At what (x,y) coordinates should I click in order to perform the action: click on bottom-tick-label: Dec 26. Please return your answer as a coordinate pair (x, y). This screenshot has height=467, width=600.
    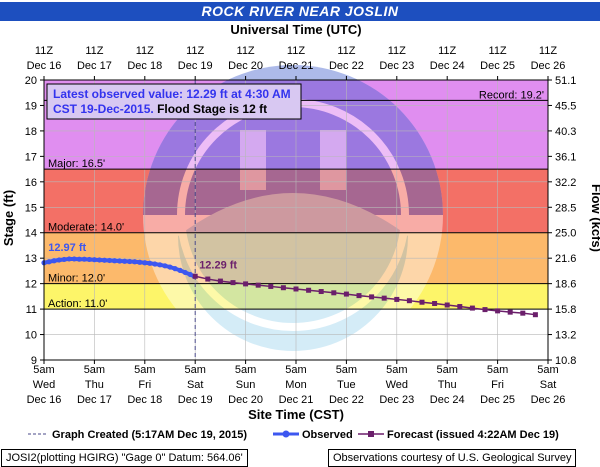
    Looking at the image, I should click on (548, 400).